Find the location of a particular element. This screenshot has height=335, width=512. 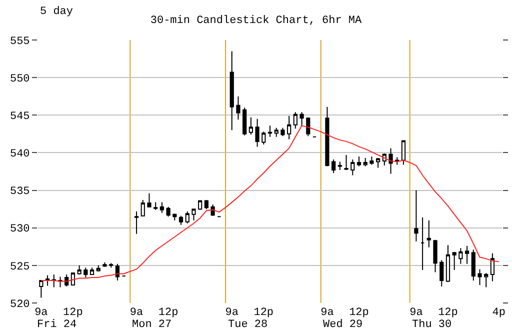

y-tick-label: 530 is located at coordinates (20, 230).